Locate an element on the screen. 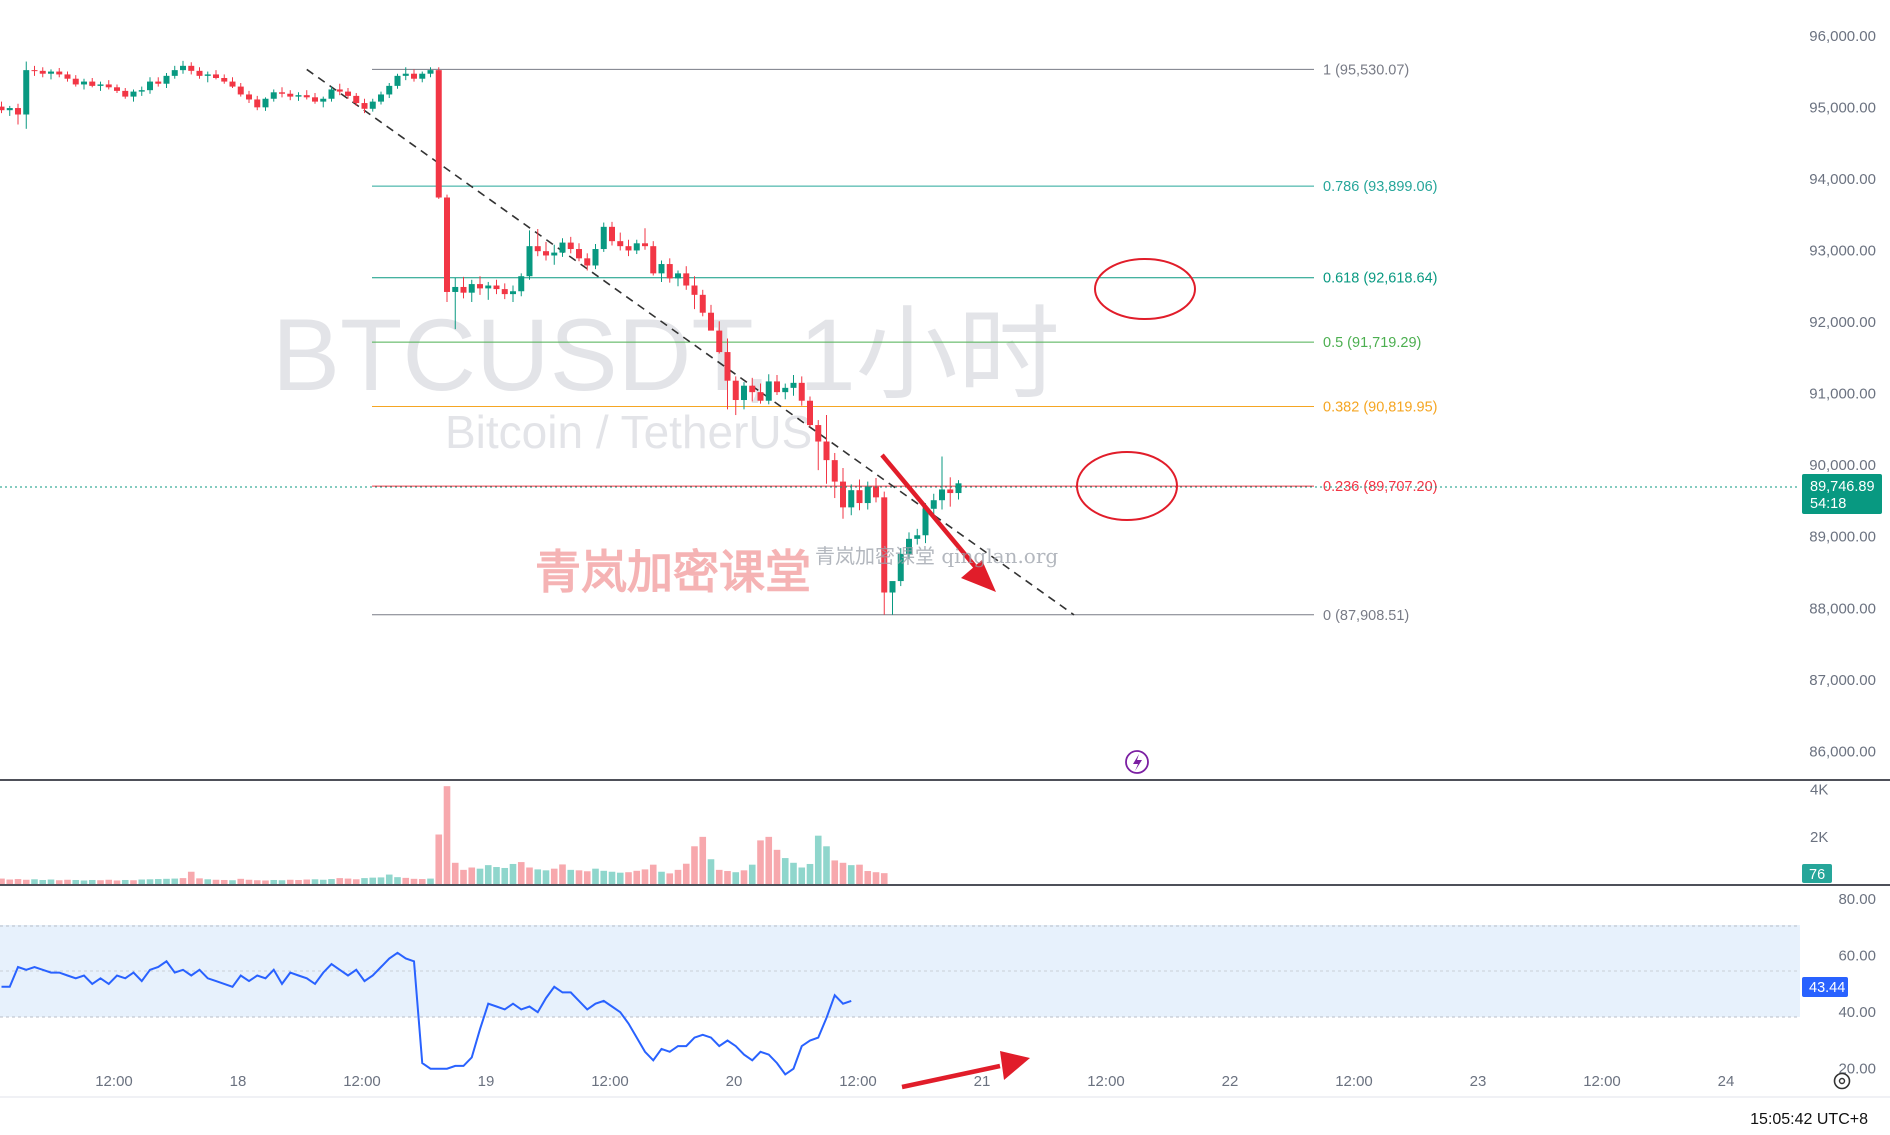 The height and width of the screenshot is (1135, 1890). time-tick-label: 19 is located at coordinates (486, 1081).